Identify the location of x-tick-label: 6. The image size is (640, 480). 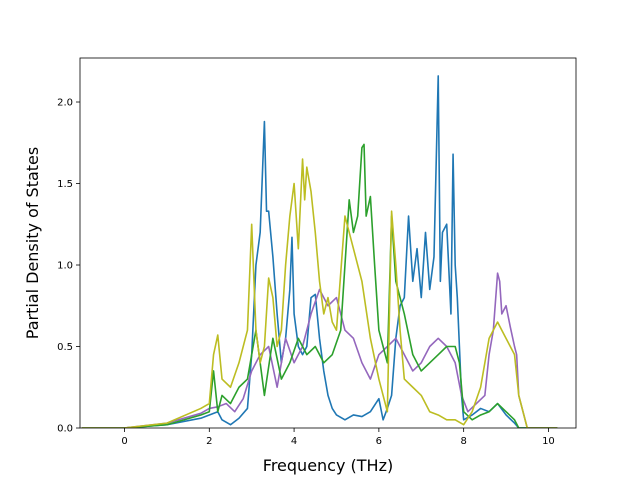
(379, 441).